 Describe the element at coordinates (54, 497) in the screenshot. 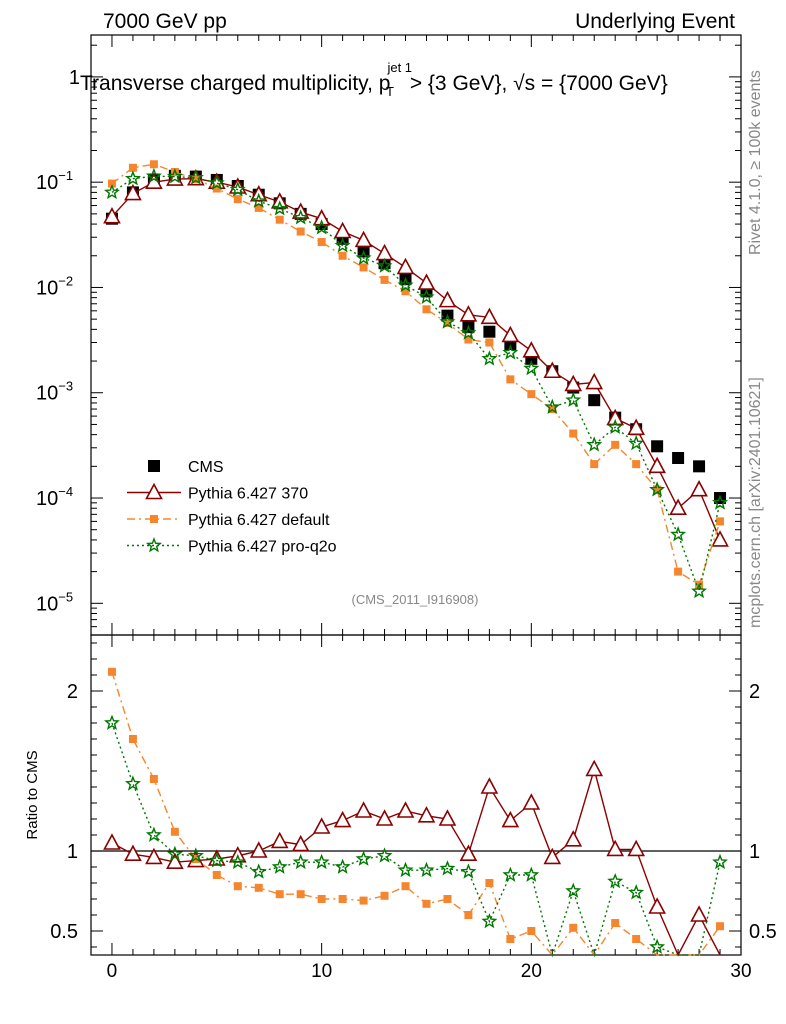

I see `y-tick-label: 10⁻⁴` at that location.